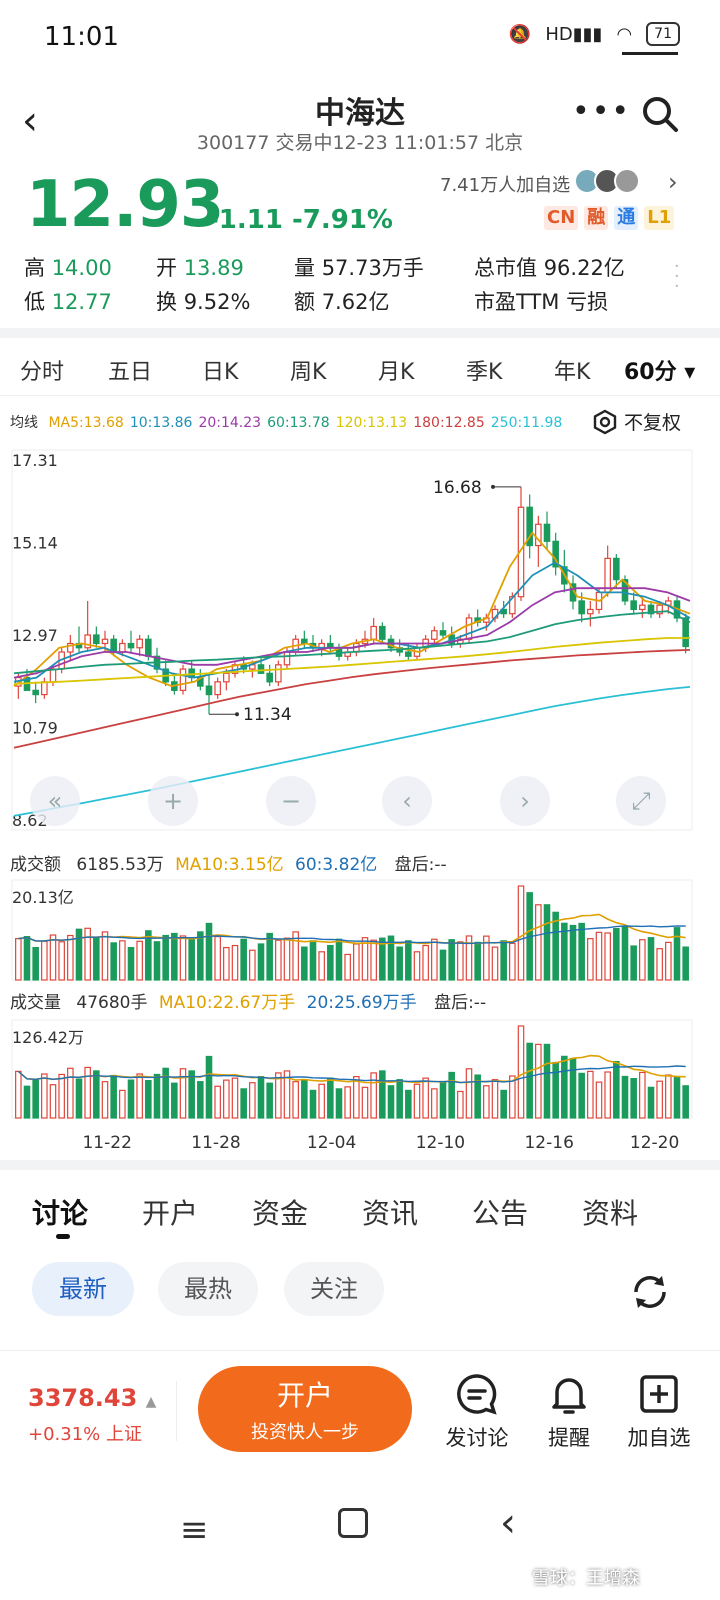  Describe the element at coordinates (508, 1523) in the screenshot. I see `back-nav-icon: ‹` at that location.